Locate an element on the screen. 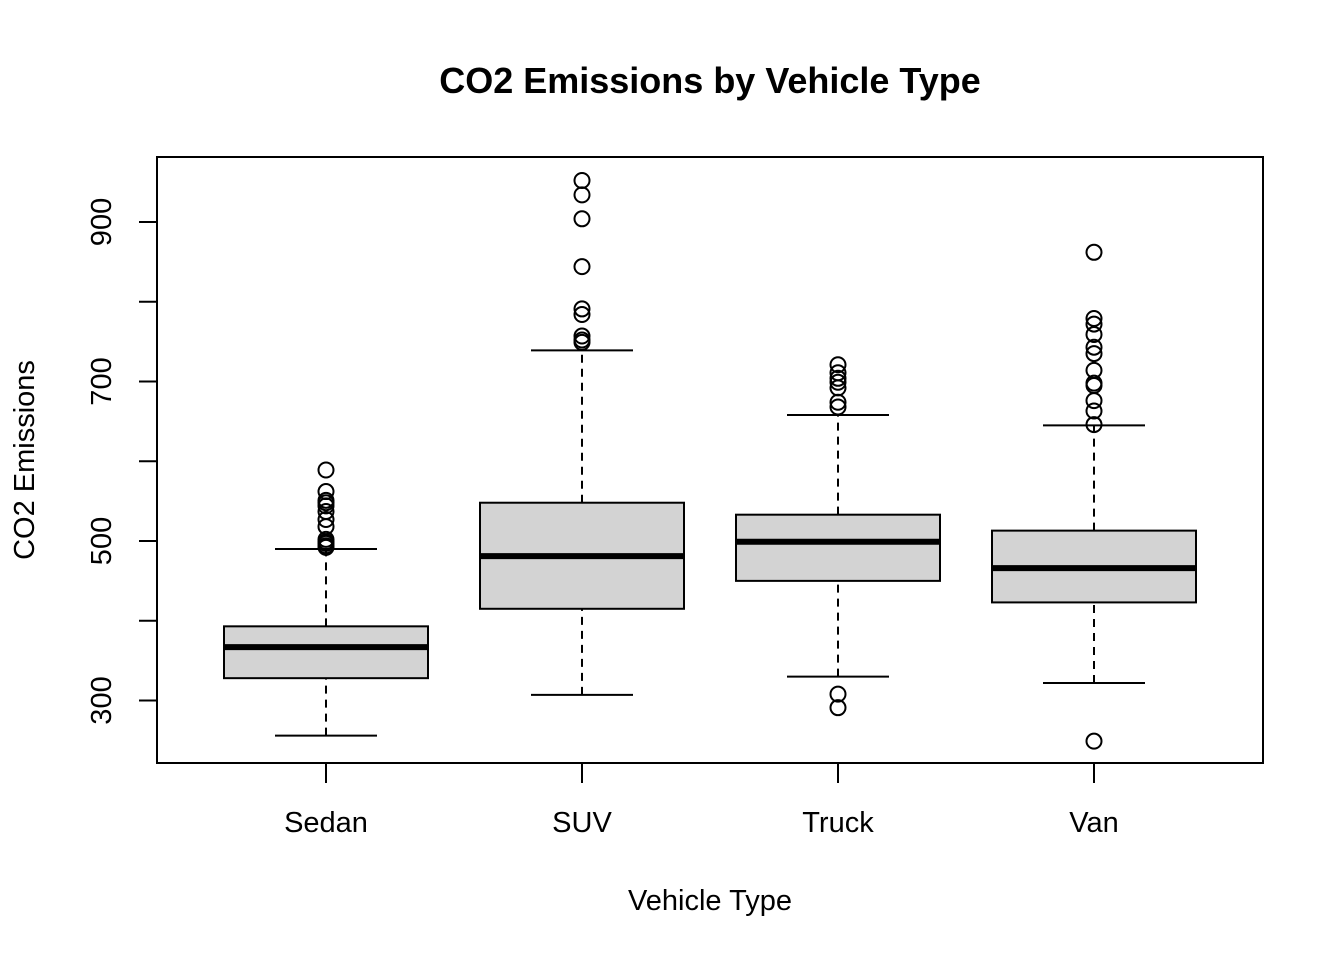  y-tick-label: 300 is located at coordinates (102, 700).